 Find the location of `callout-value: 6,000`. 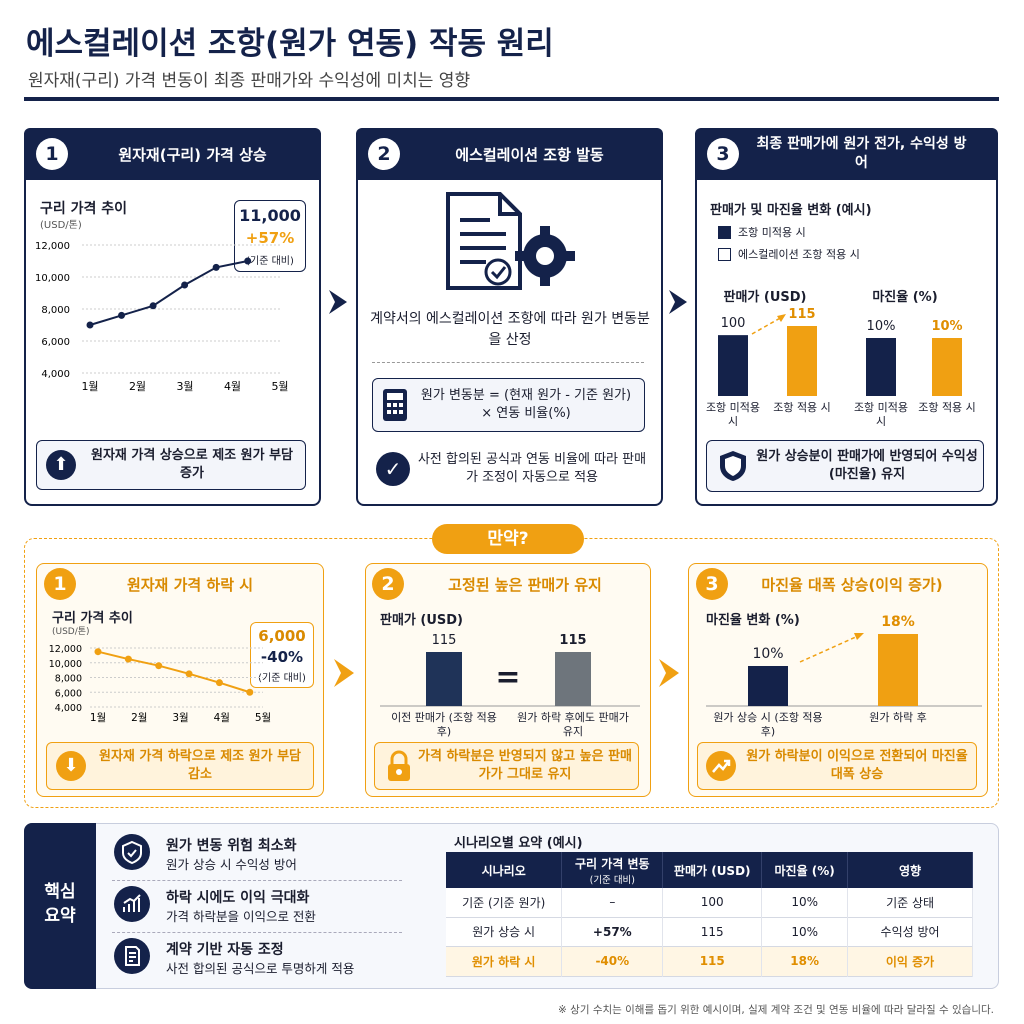

callout-value: 6,000 is located at coordinates (282, 636).